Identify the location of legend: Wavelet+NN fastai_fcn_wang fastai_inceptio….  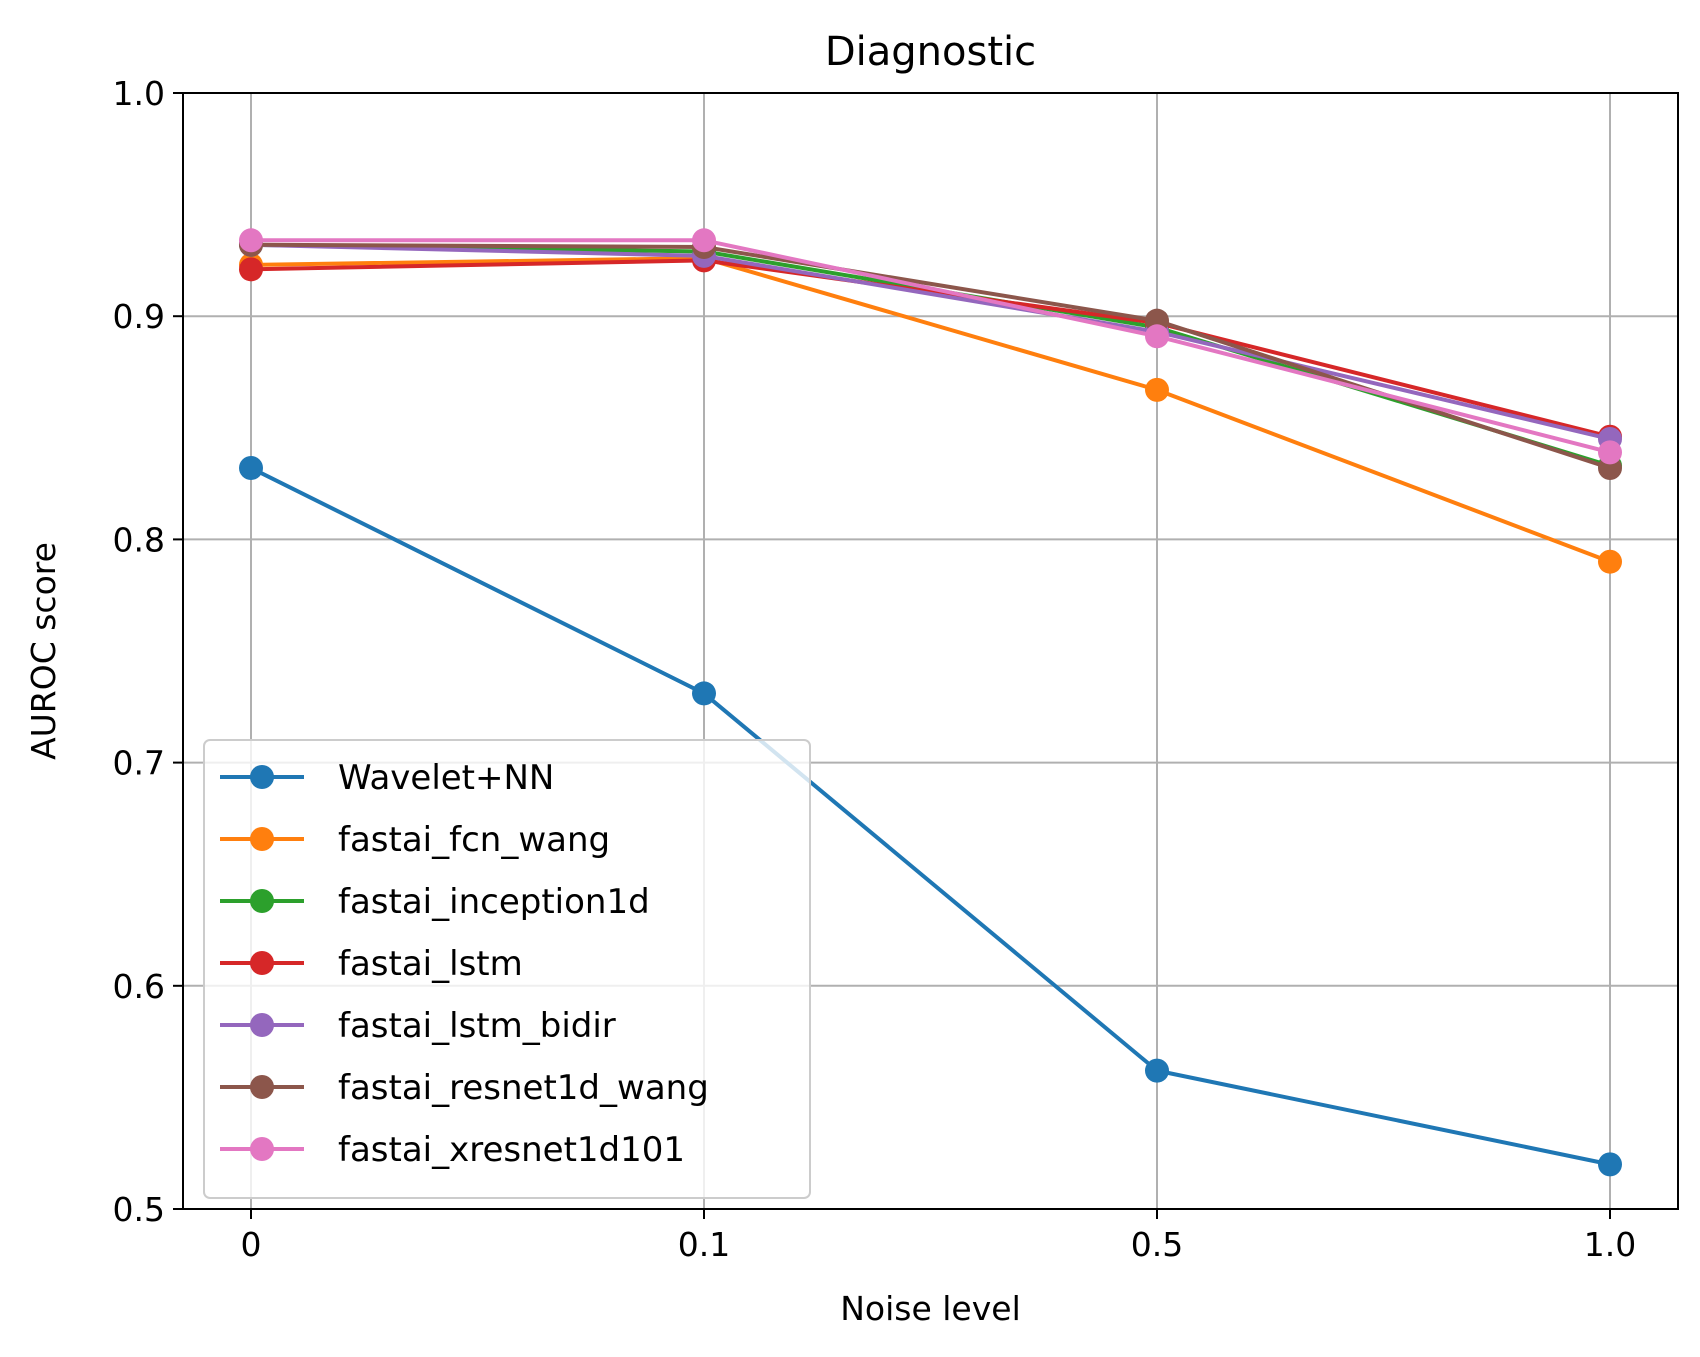
(507, 969).